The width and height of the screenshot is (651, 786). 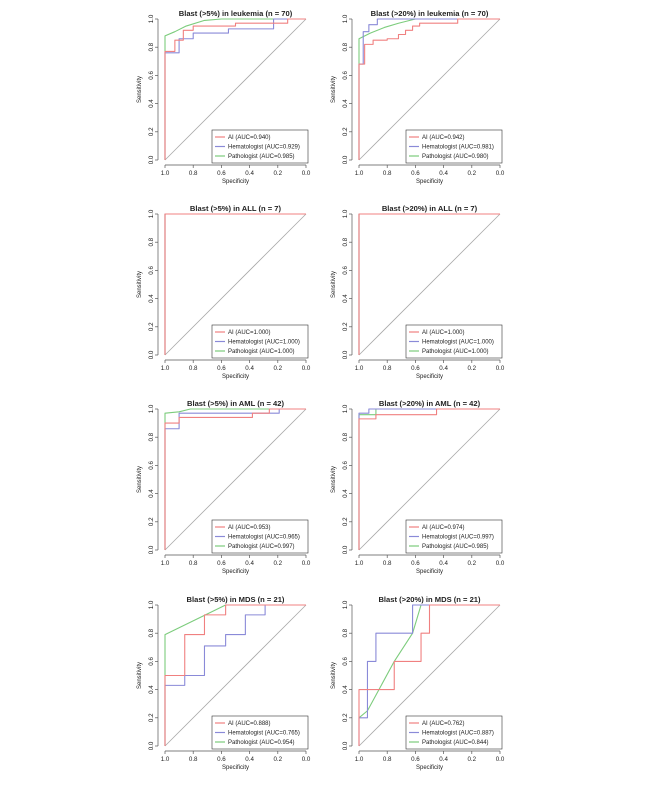 I want to click on legend-entry: AI (AUC=0.940), so click(x=249, y=138).